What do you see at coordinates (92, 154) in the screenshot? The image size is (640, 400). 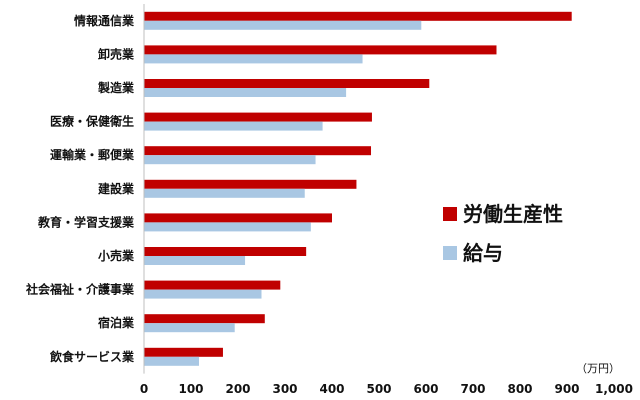 I see `category-label: 運輸業・郵便業` at bounding box center [92, 154].